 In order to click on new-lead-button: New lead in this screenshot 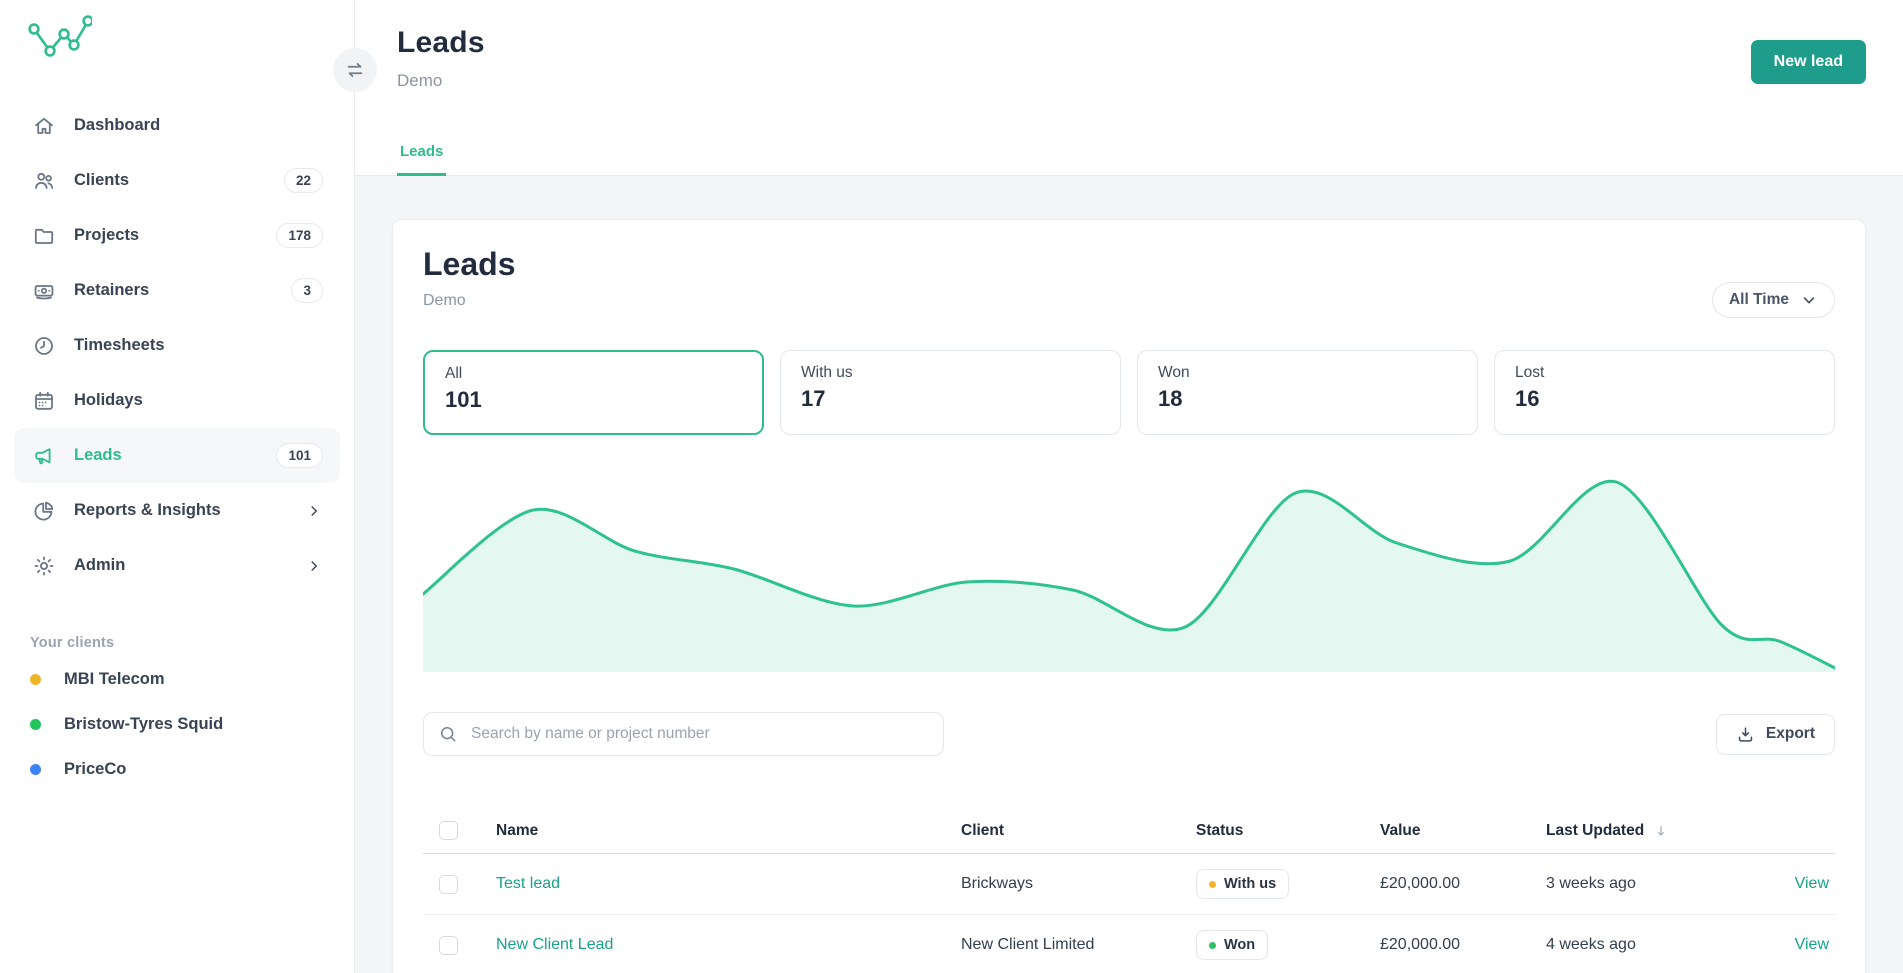, I will do `click(1808, 62)`.